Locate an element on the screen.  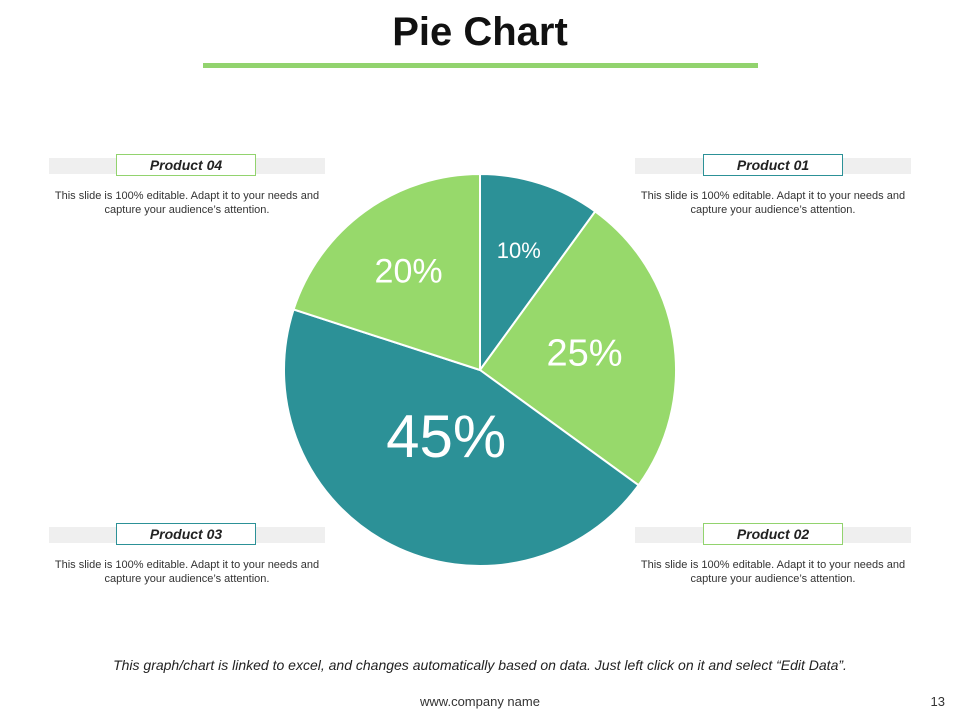
callout-label-product-01: Product 01 is located at coordinates (773, 165).